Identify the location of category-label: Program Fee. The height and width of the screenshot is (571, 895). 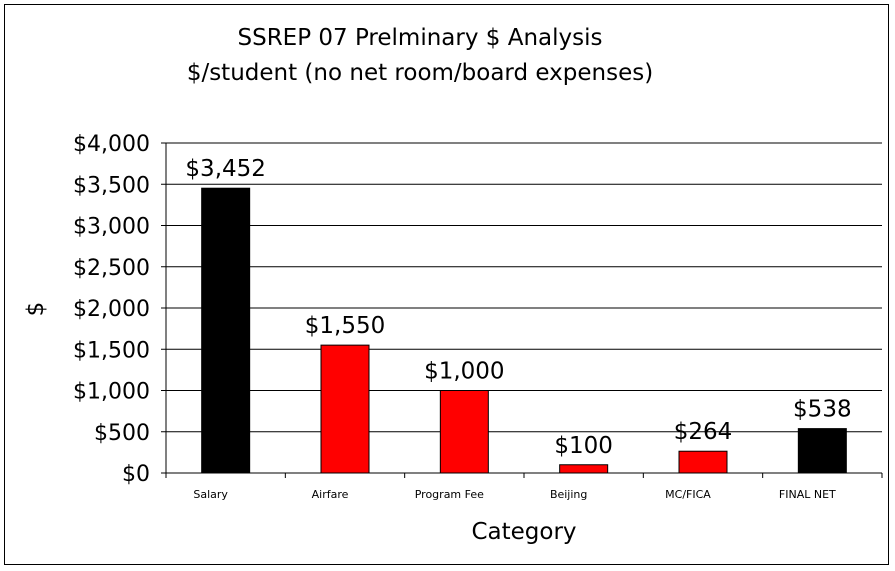
(449, 494).